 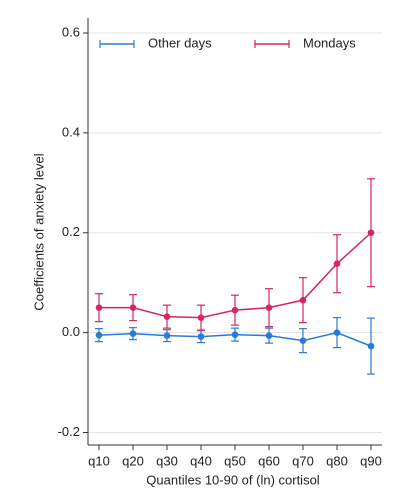 I want to click on y-axis-label: Coefficients of anxiety level, so click(x=38, y=231).